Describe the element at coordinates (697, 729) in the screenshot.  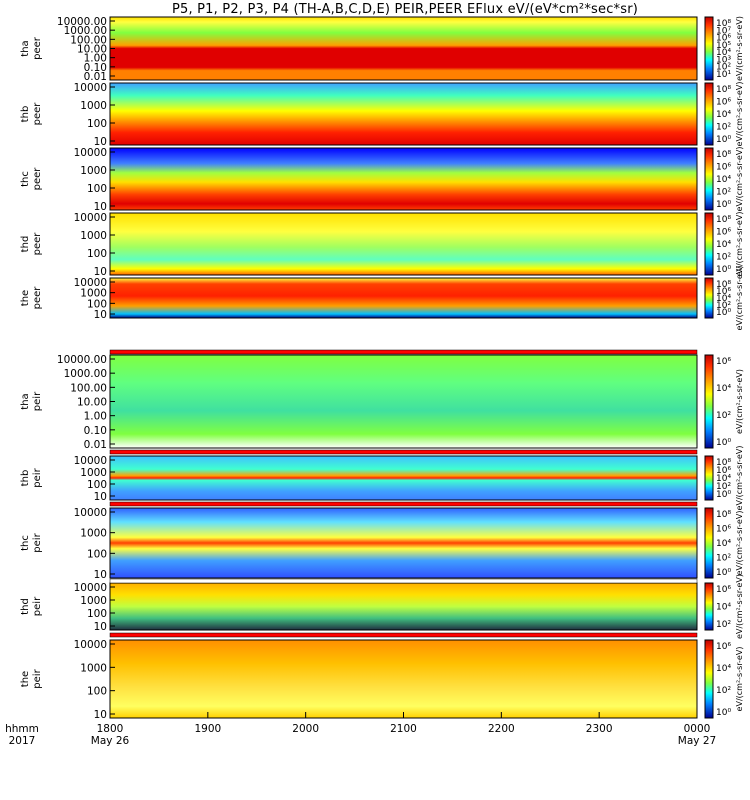
I see `xtick-label: 0000` at that location.